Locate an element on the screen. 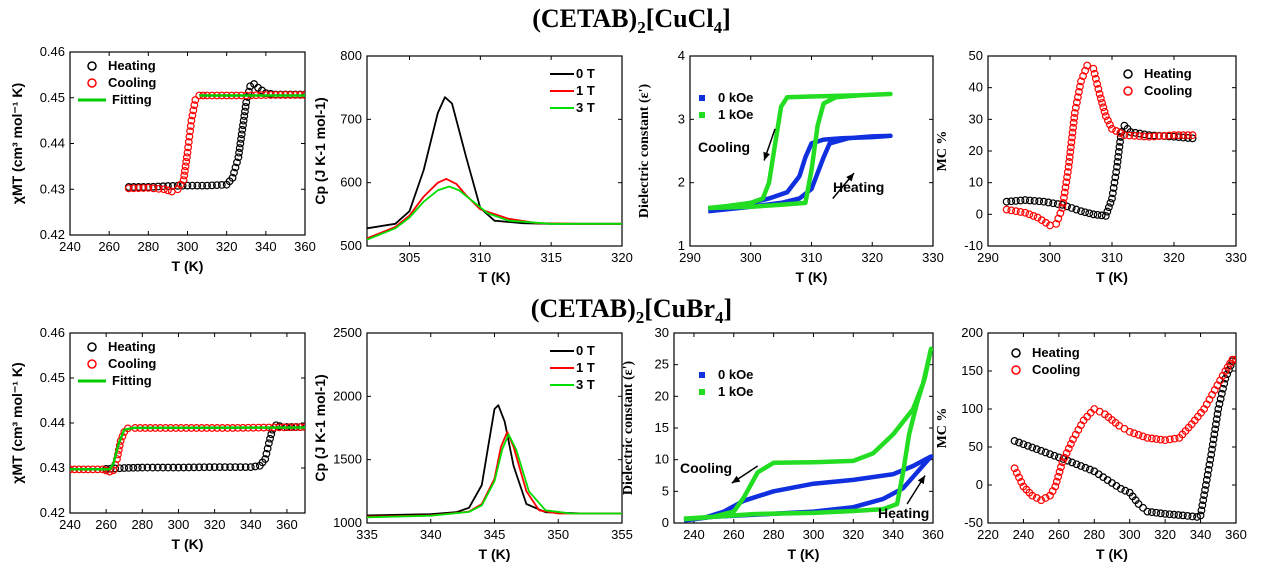  x-tick-label: 360 is located at coordinates (1236, 534).